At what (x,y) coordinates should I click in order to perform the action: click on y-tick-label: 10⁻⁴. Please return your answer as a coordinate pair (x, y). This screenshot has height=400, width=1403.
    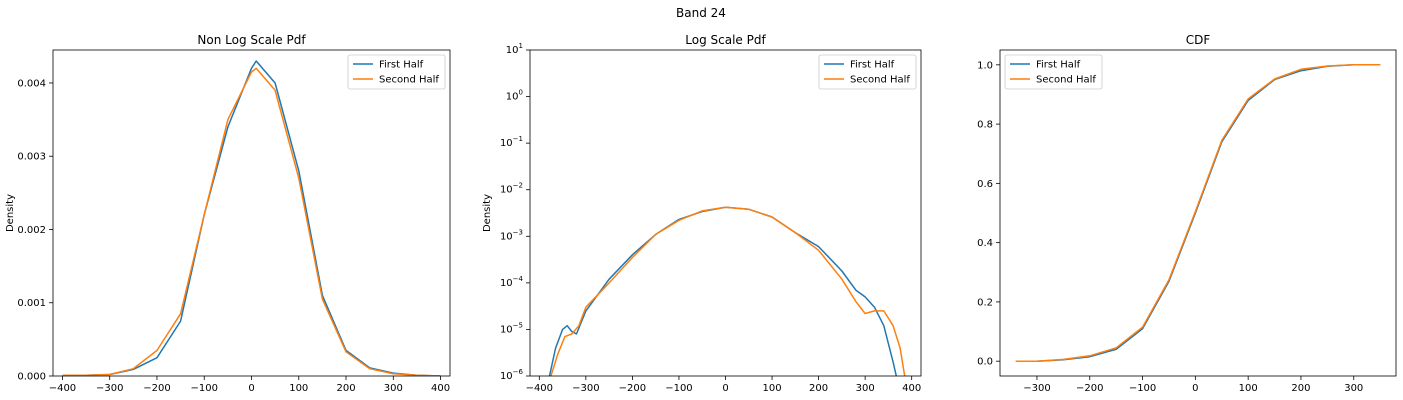
    Looking at the image, I should click on (512, 282).